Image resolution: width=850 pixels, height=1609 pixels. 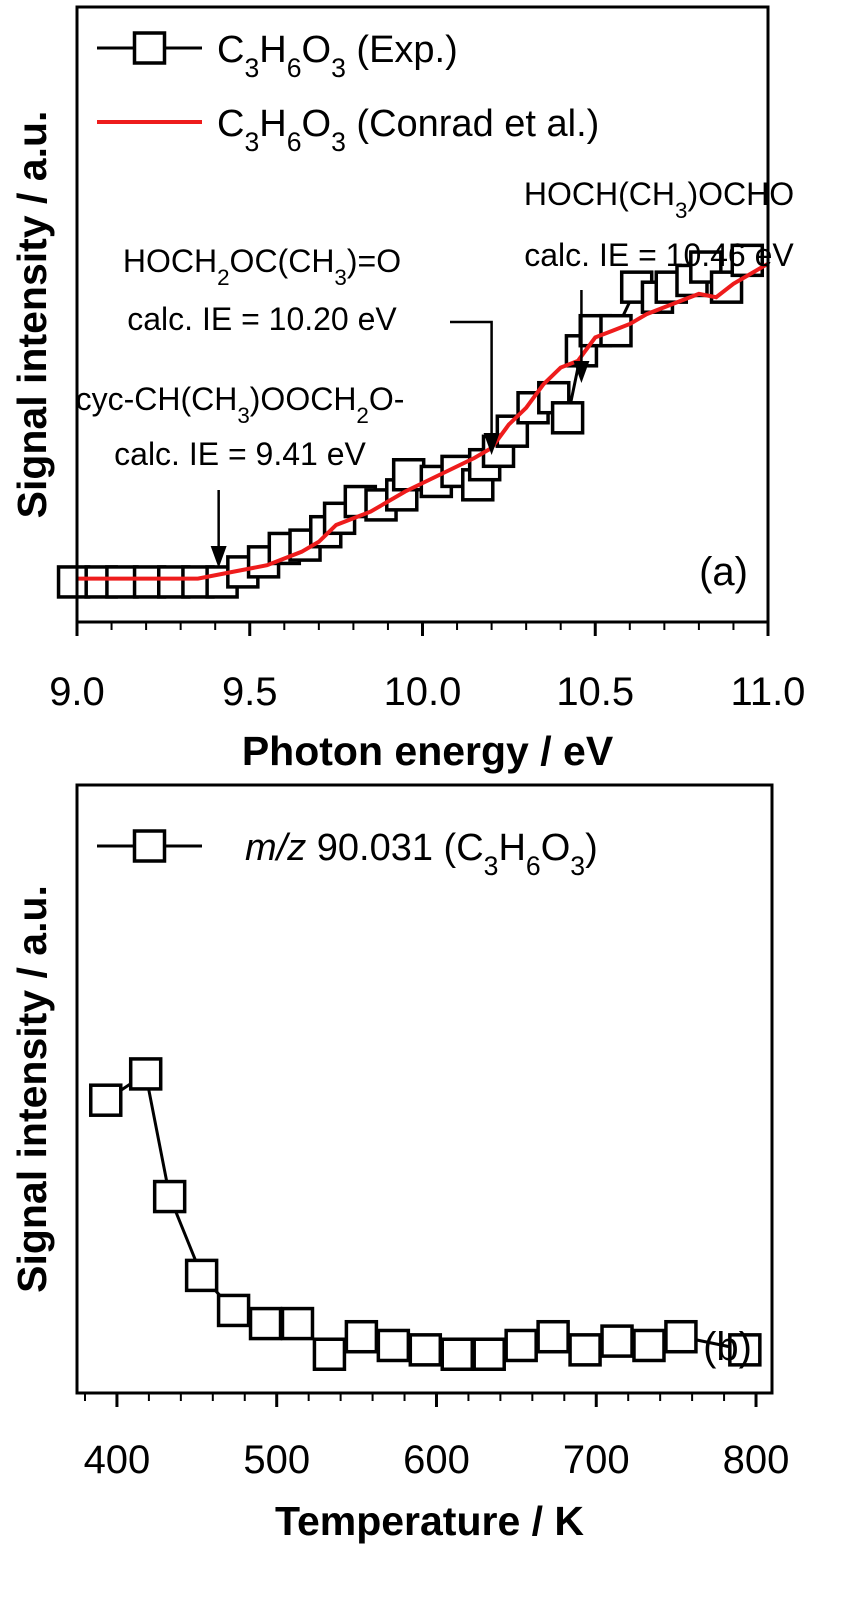 What do you see at coordinates (768, 692) in the screenshot?
I see `x-tick-label: 11.0` at bounding box center [768, 692].